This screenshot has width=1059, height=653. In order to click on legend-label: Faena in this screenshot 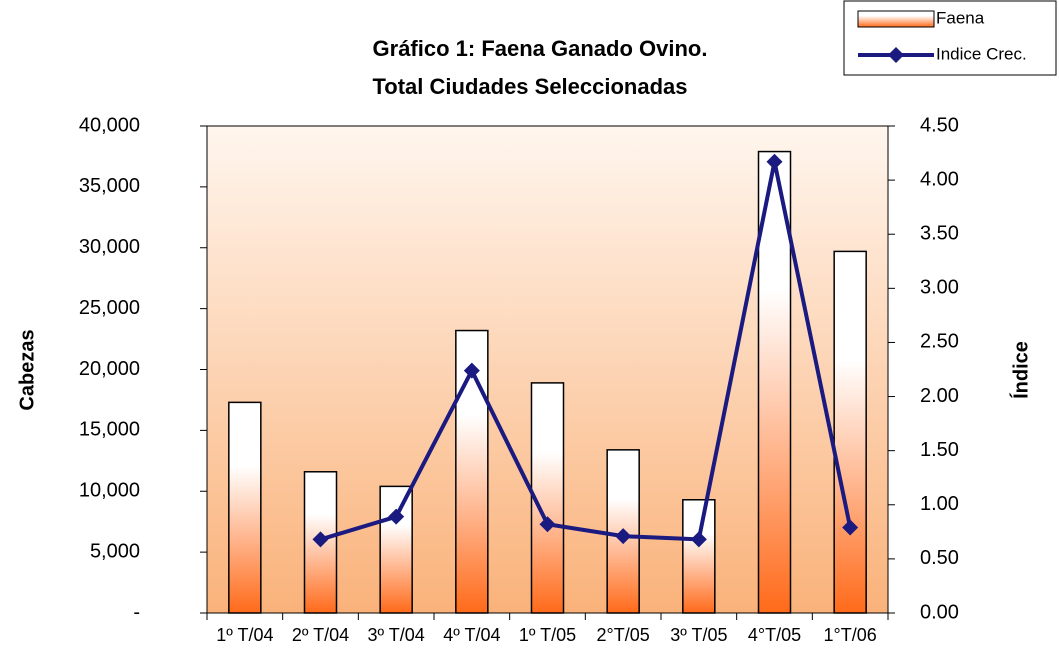, I will do `click(960, 17)`.